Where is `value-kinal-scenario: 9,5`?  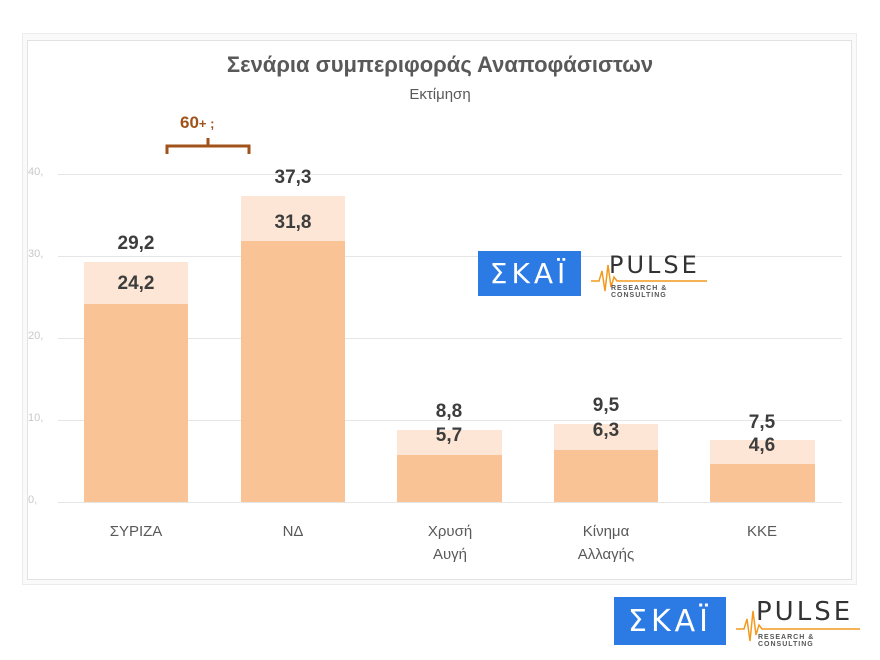 value-kinal-scenario: 9,5 is located at coordinates (606, 405).